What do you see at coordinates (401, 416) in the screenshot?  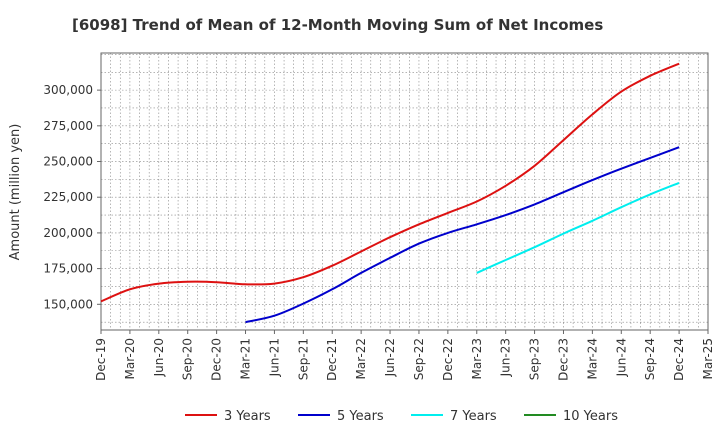 I see `legend: 3 Years 5 Years 7 Years 10 Years` at bounding box center [401, 416].